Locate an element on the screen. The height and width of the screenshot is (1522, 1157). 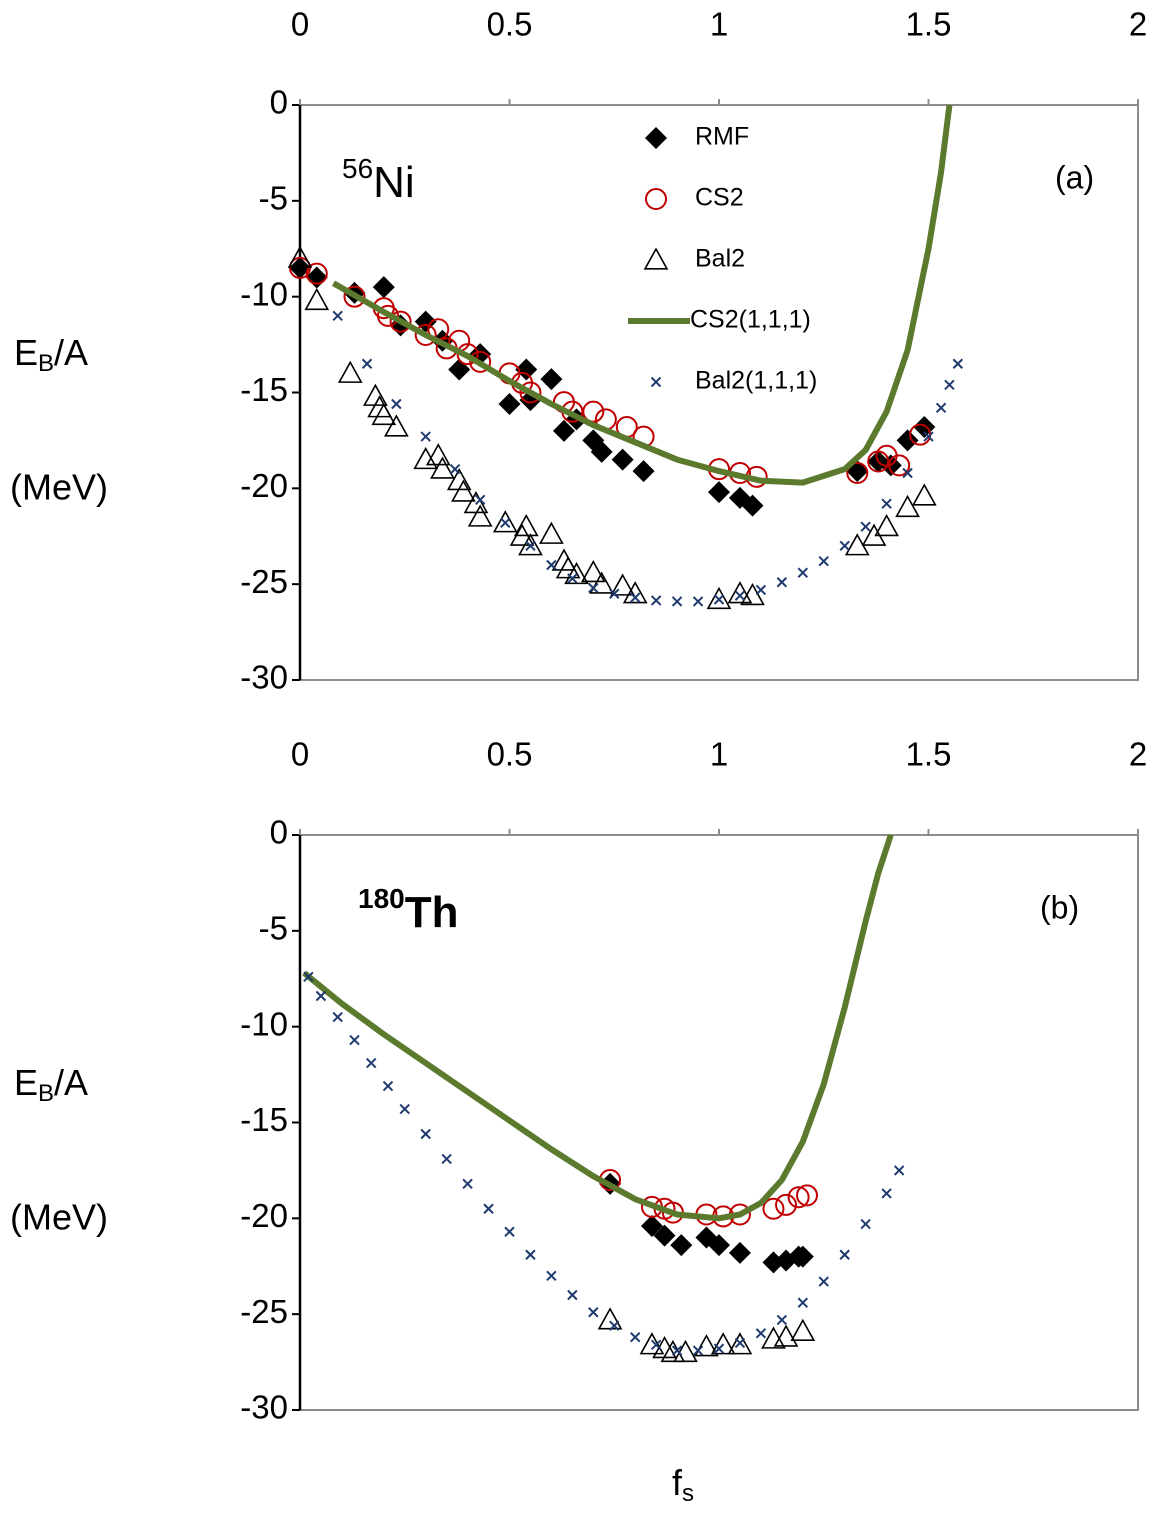
panel-label: (b) is located at coordinates (1059, 907).